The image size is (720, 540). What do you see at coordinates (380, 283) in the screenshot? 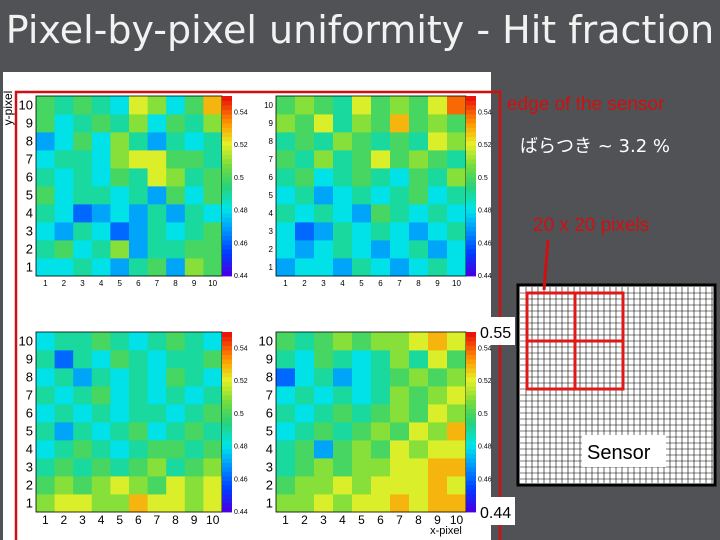
I see `x-tick-label: 6` at bounding box center [380, 283].